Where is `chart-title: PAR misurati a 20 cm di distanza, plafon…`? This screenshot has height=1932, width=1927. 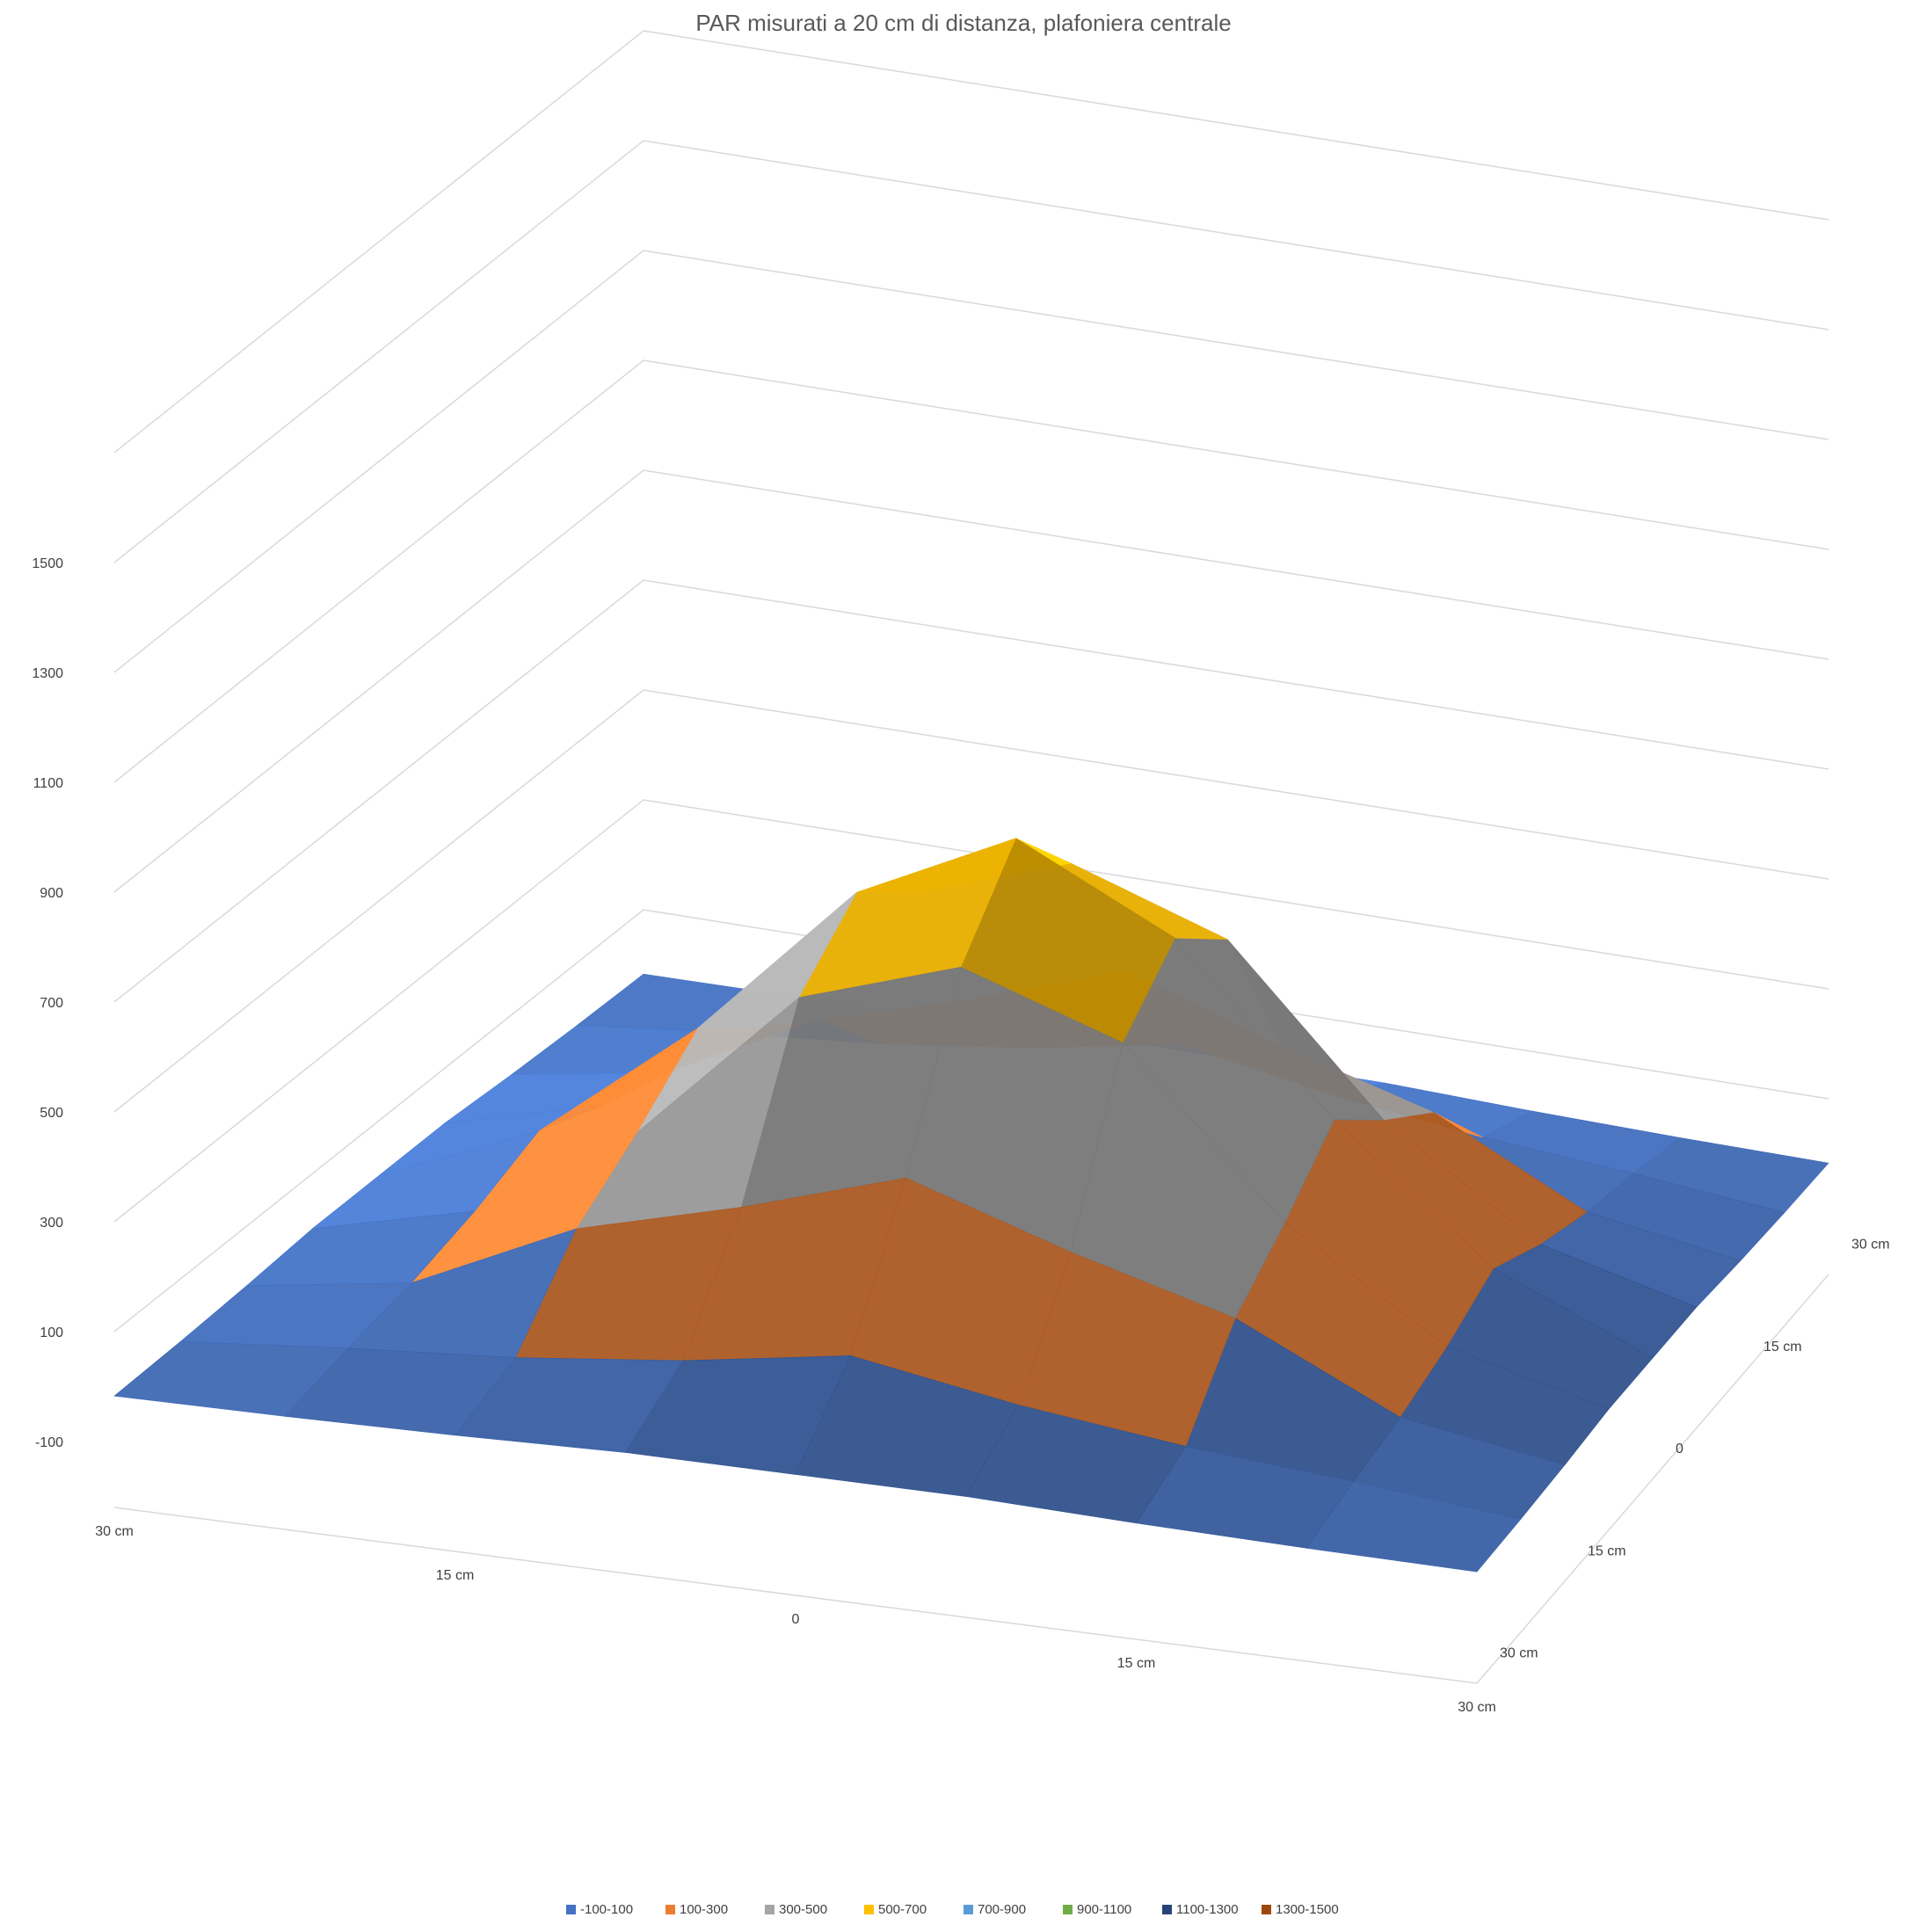 chart-title: PAR misurati a 20 cm di distanza, plafon… is located at coordinates (963, 23).